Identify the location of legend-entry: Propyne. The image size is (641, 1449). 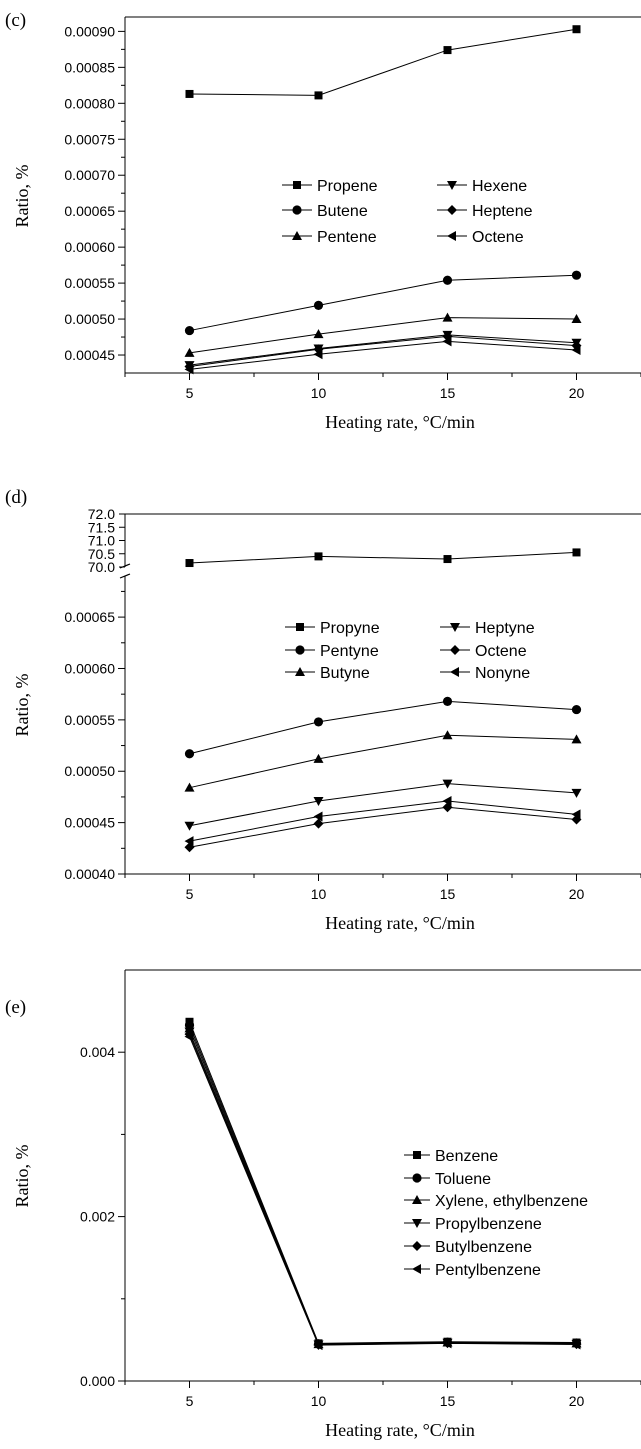
(332, 628).